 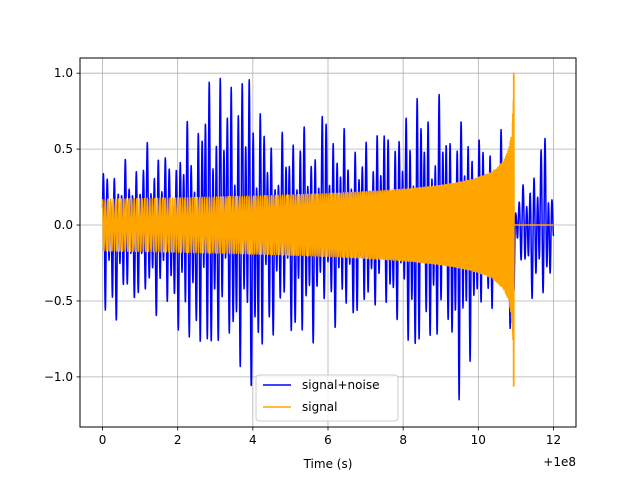 What do you see at coordinates (328, 464) in the screenshot?
I see `x-axis-label: Time (s)` at bounding box center [328, 464].